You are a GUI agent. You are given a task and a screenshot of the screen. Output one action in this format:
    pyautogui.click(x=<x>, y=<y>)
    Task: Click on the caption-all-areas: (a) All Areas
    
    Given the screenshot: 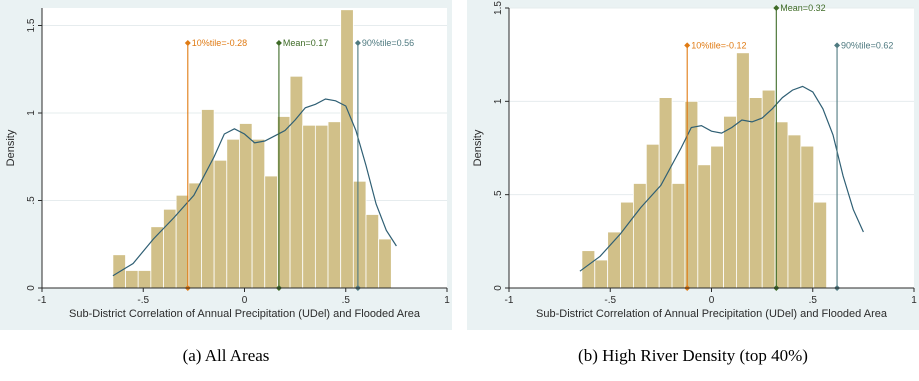 What is the action you would take?
    pyautogui.click(x=226, y=355)
    